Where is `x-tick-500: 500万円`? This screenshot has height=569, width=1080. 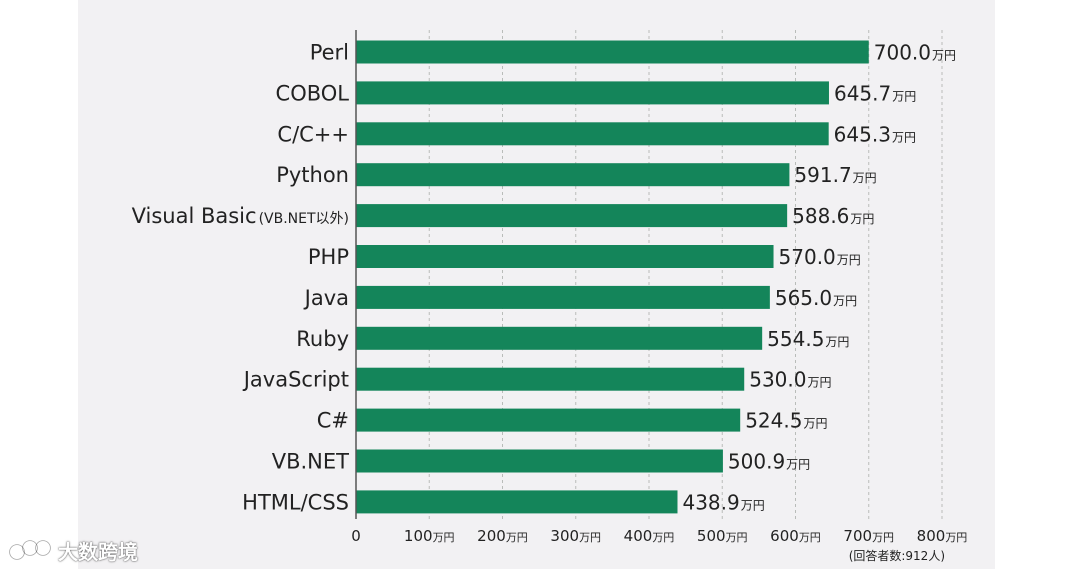 x-tick-500: 500万円 is located at coordinates (722, 536).